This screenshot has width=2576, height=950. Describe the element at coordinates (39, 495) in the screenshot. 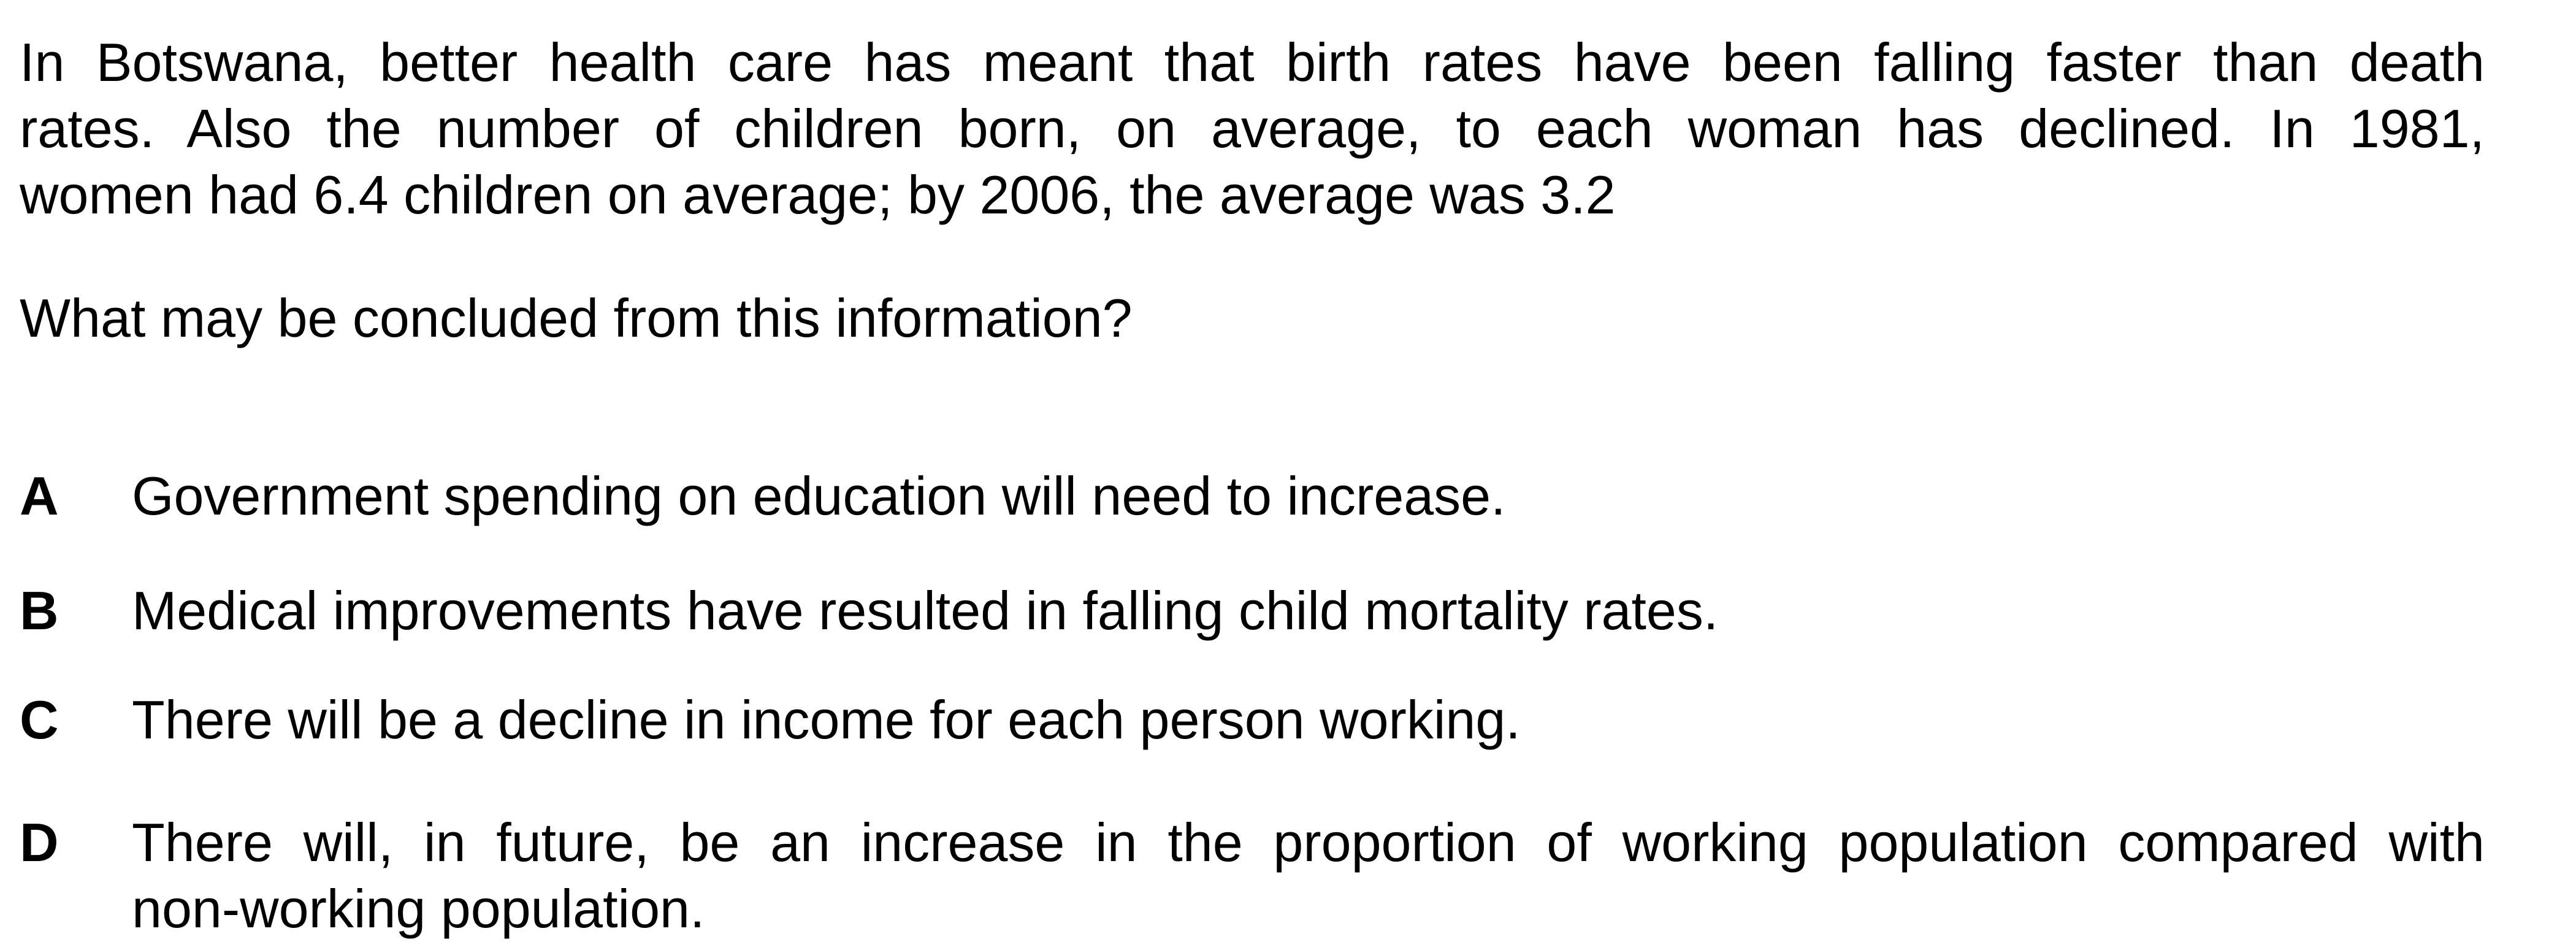

I see `option-letter: A` at that location.